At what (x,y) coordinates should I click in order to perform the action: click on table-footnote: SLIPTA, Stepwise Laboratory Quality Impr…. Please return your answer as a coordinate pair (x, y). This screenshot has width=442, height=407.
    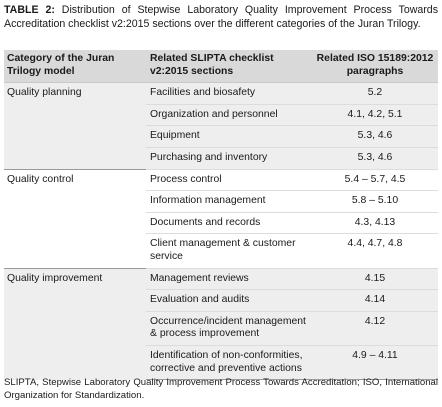
    Looking at the image, I should click on (221, 389).